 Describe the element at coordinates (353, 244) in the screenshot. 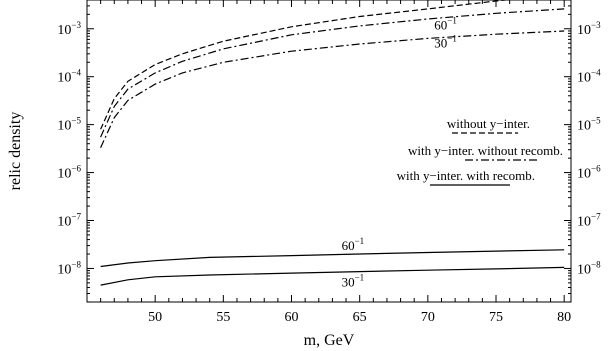

I see `curve-label-with_y_inter_with_recomb_60: 60−1` at that location.